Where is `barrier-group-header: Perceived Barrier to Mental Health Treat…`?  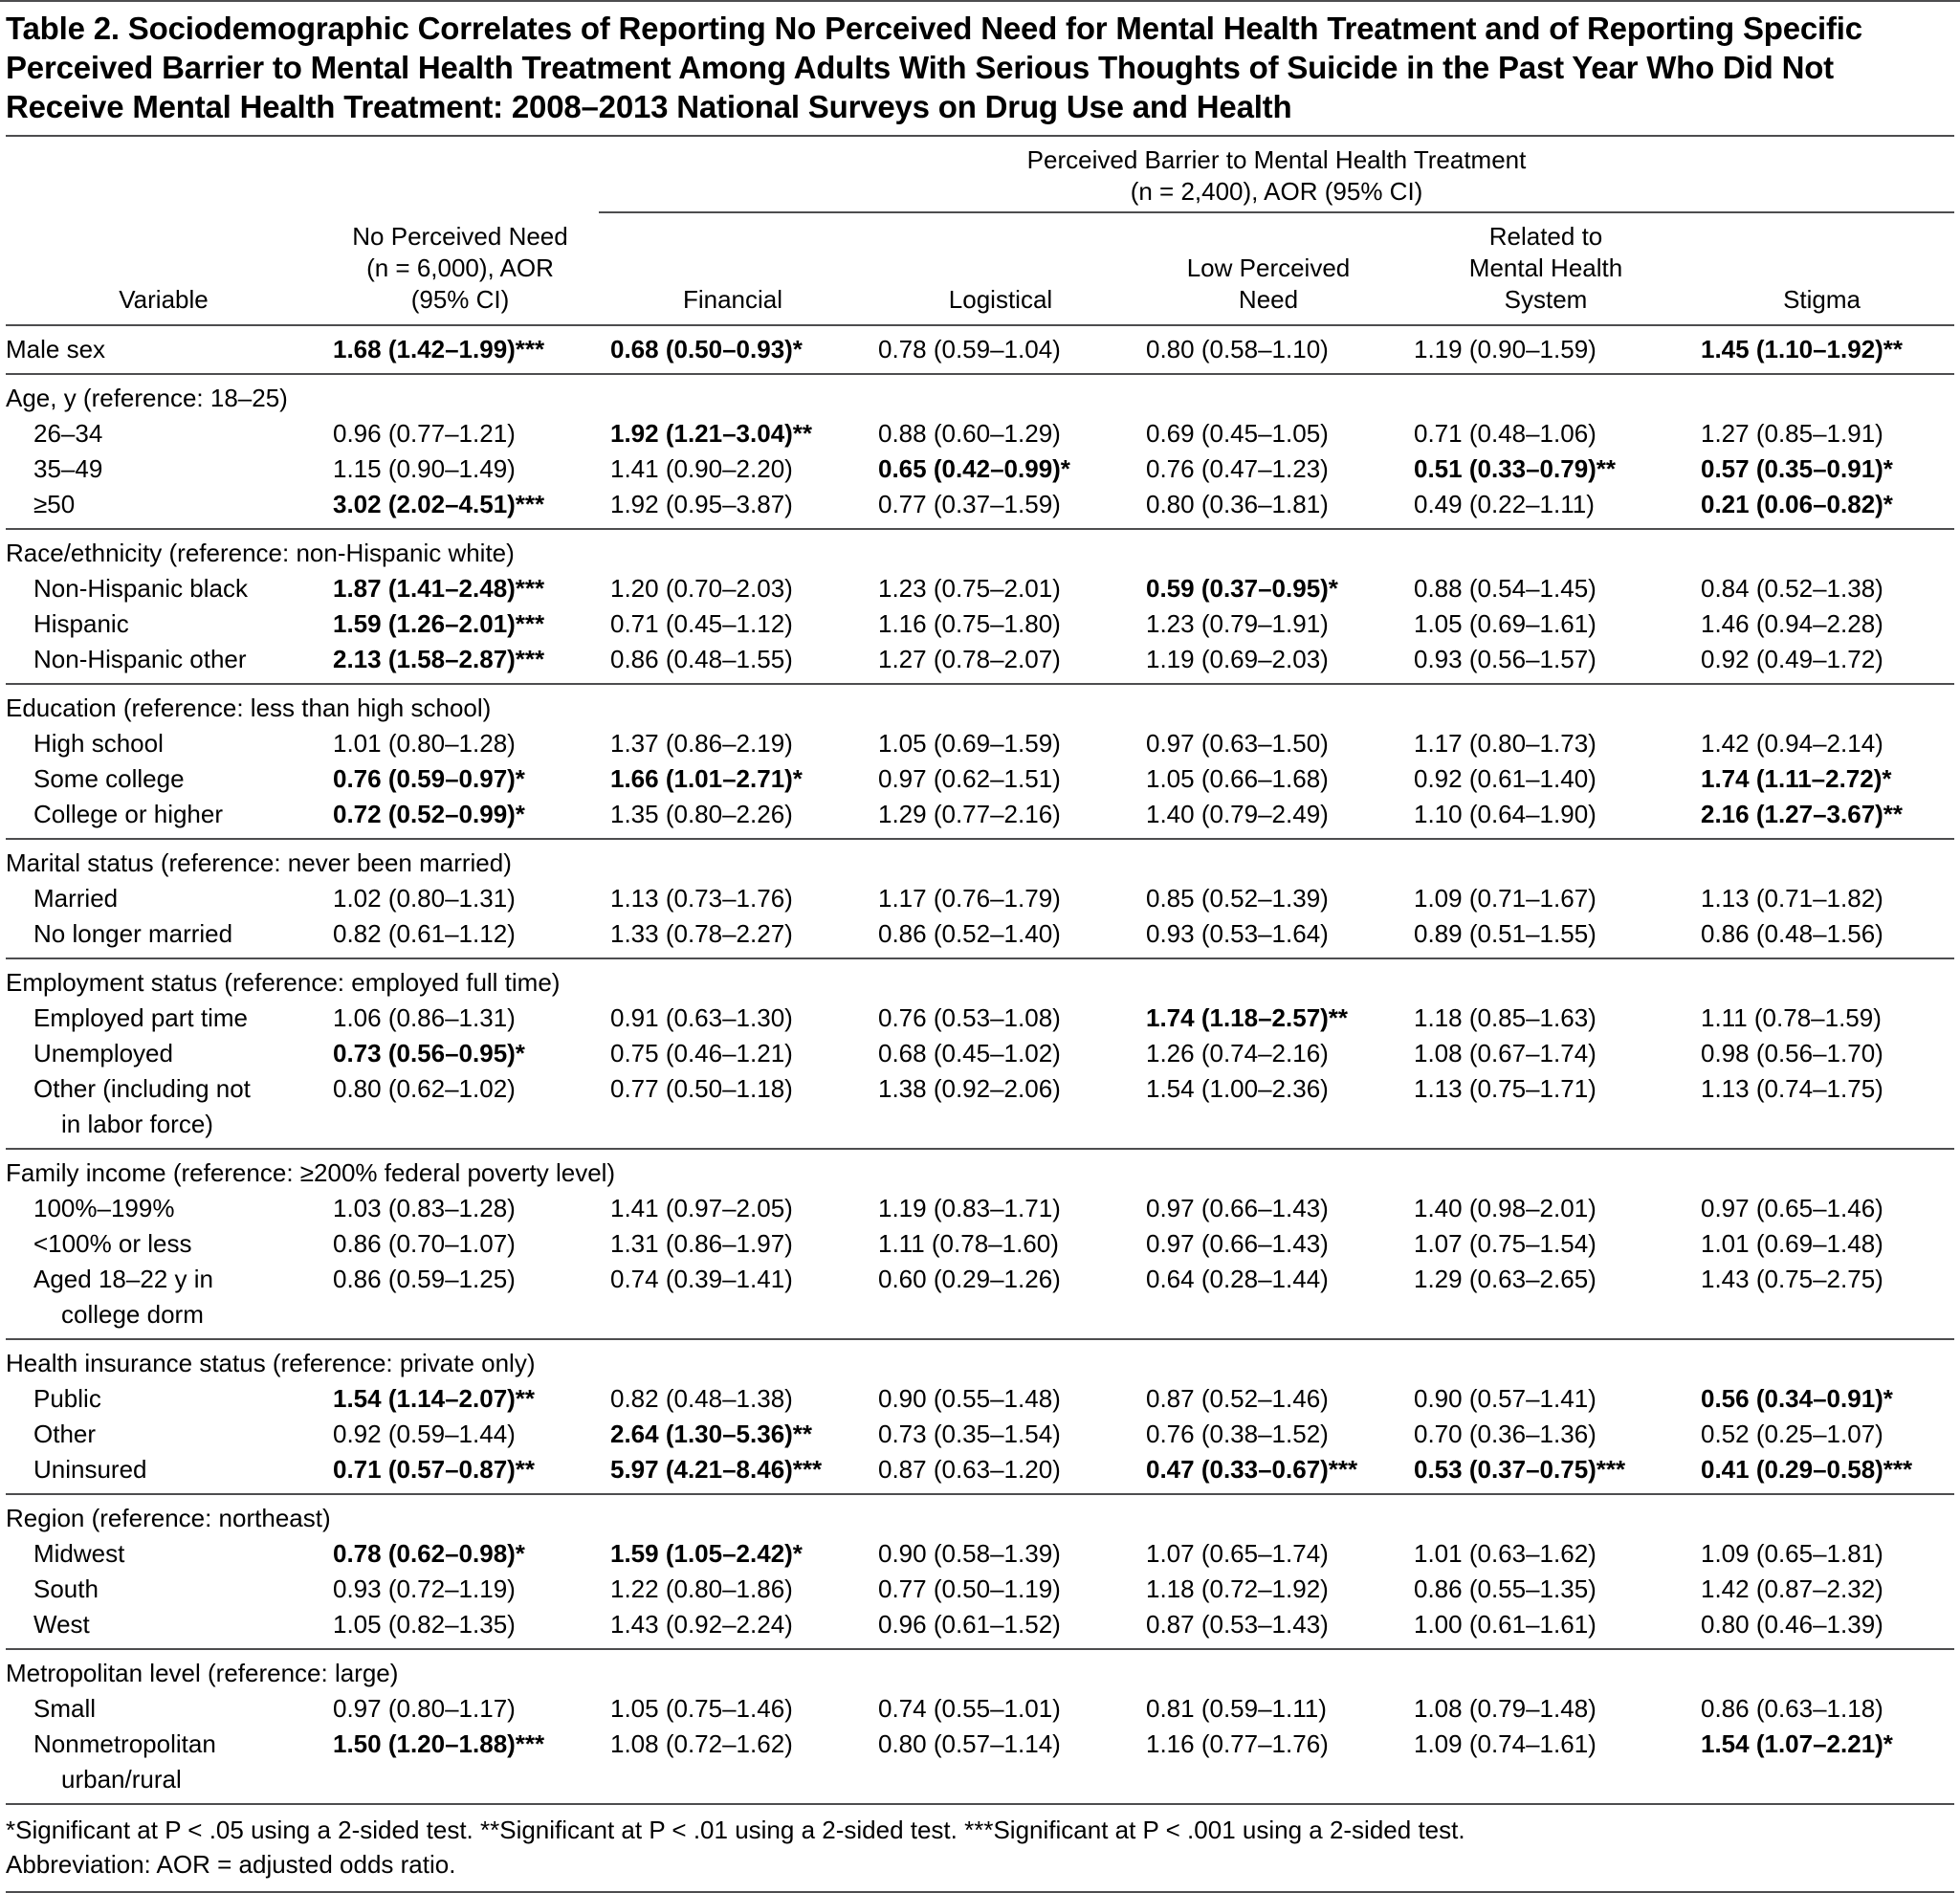 barrier-group-header: Perceived Barrier to Mental Health Treat… is located at coordinates (1277, 175).